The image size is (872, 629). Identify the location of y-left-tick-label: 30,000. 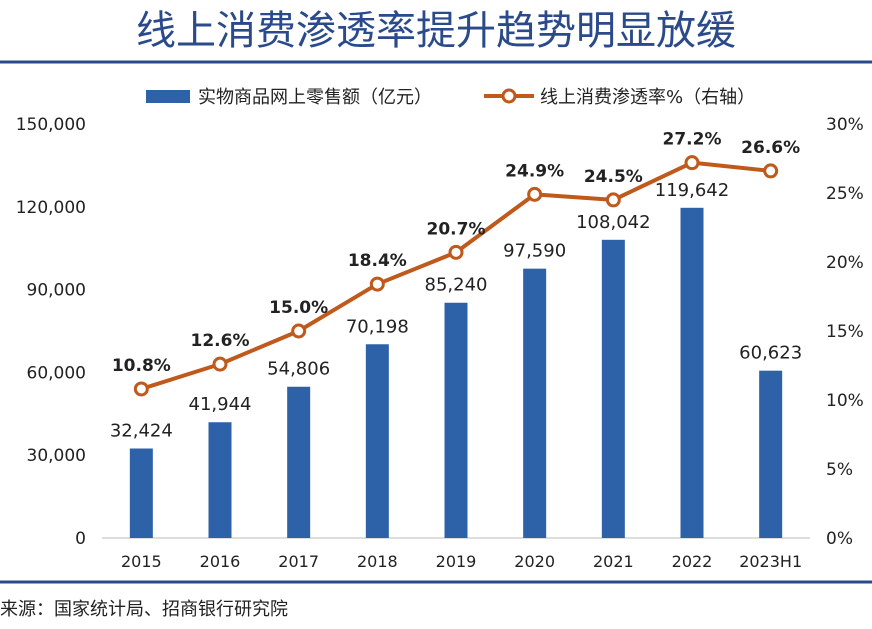
(56, 456).